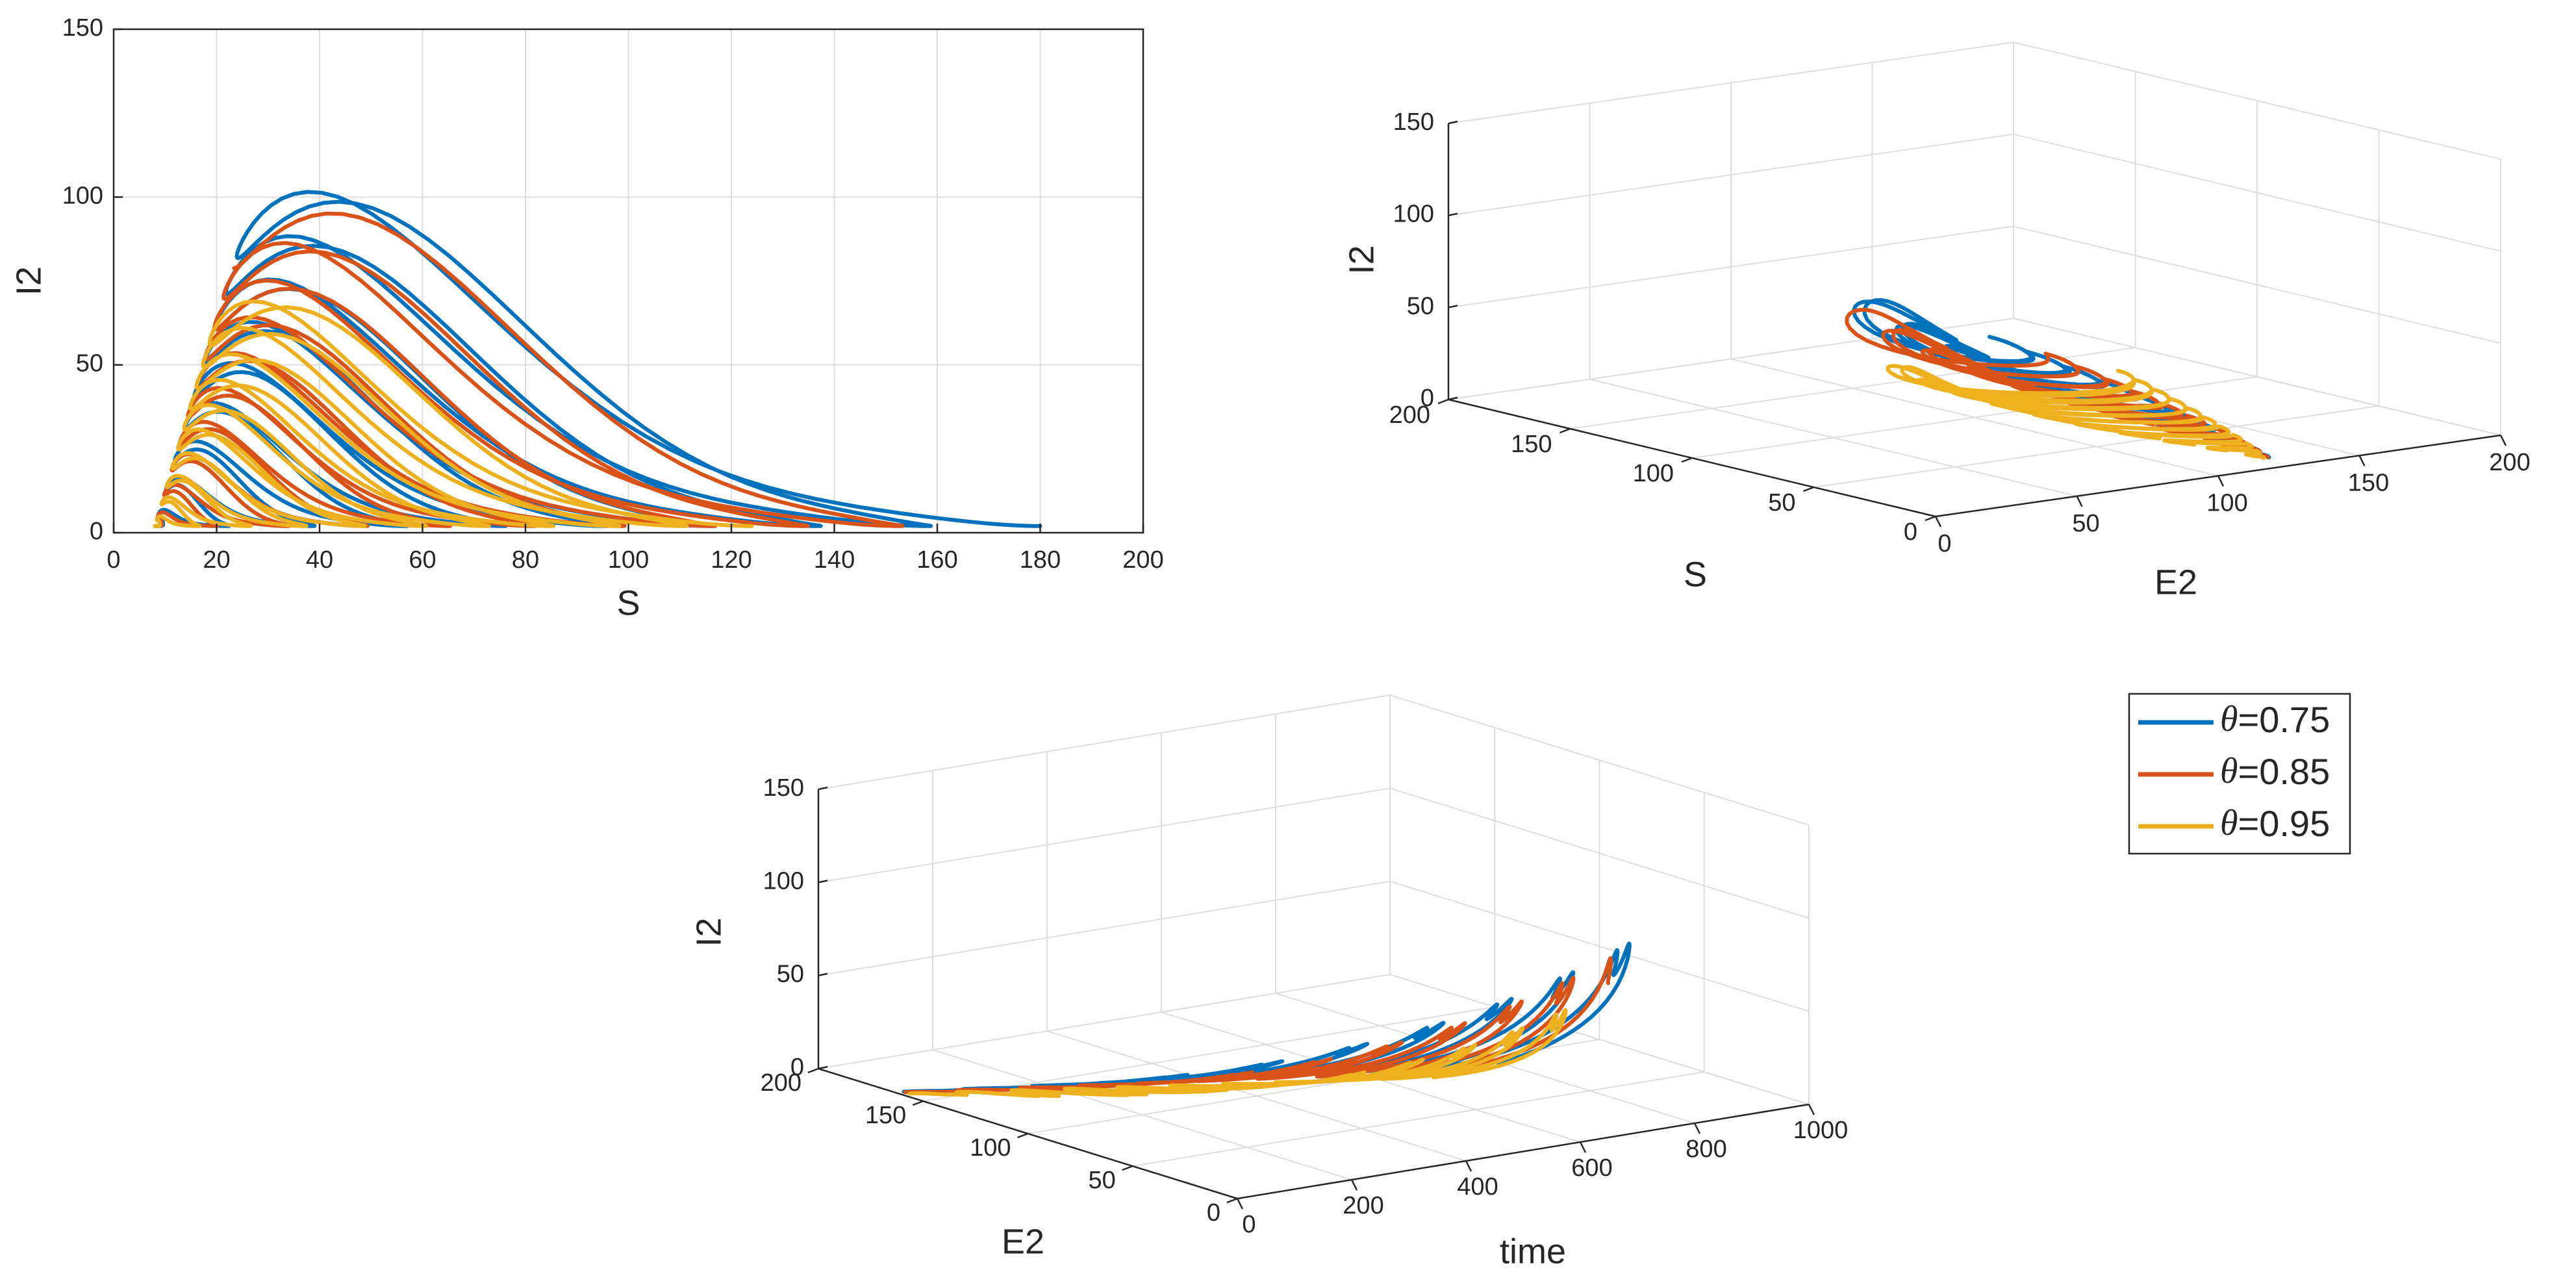  I want to click on x-tick-label: 180, so click(1041, 560).